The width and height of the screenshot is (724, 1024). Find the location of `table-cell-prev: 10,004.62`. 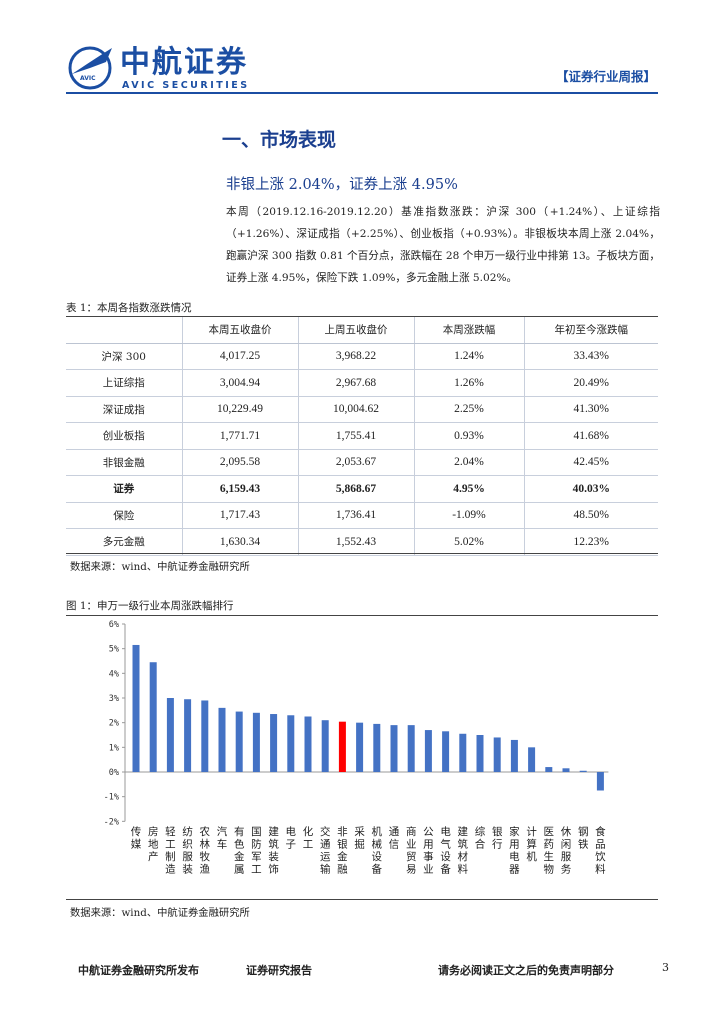

table-cell-prev: 10,004.62 is located at coordinates (356, 409).